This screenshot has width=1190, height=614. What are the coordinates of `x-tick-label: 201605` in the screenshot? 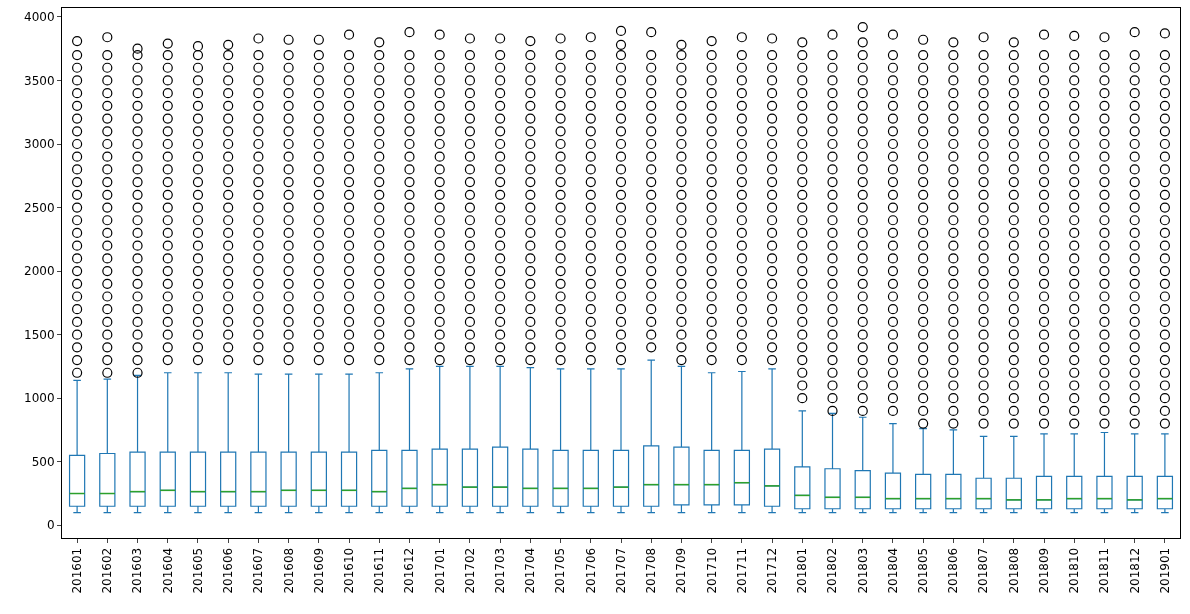 It's located at (197, 570).